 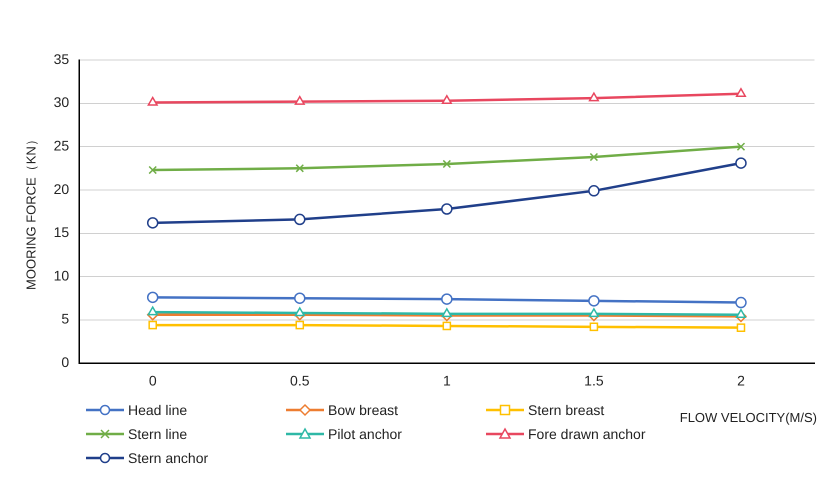 What do you see at coordinates (158, 410) in the screenshot?
I see `legend-label: Head line` at bounding box center [158, 410].